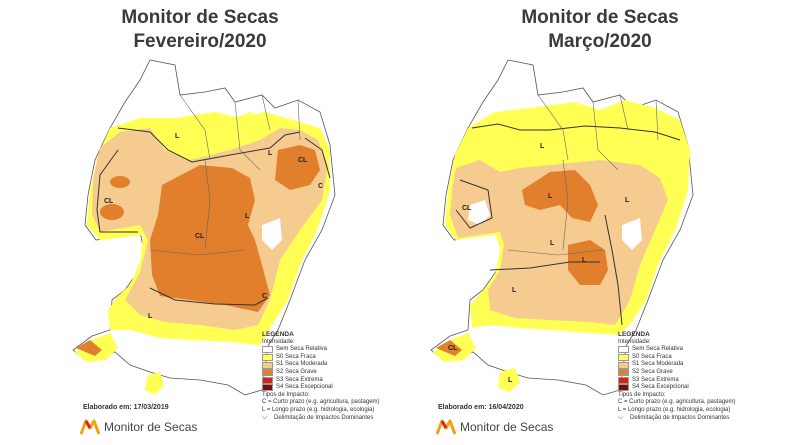 This screenshot has width=800, height=445. I want to click on drought-s0-gap, so click(250, 126).